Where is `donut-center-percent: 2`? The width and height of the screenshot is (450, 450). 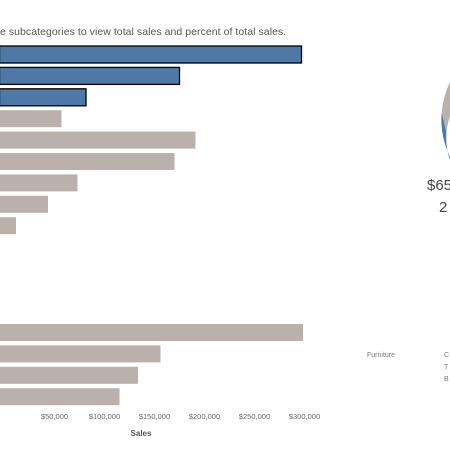
donut-center-percent: 2 is located at coordinates (443, 207).